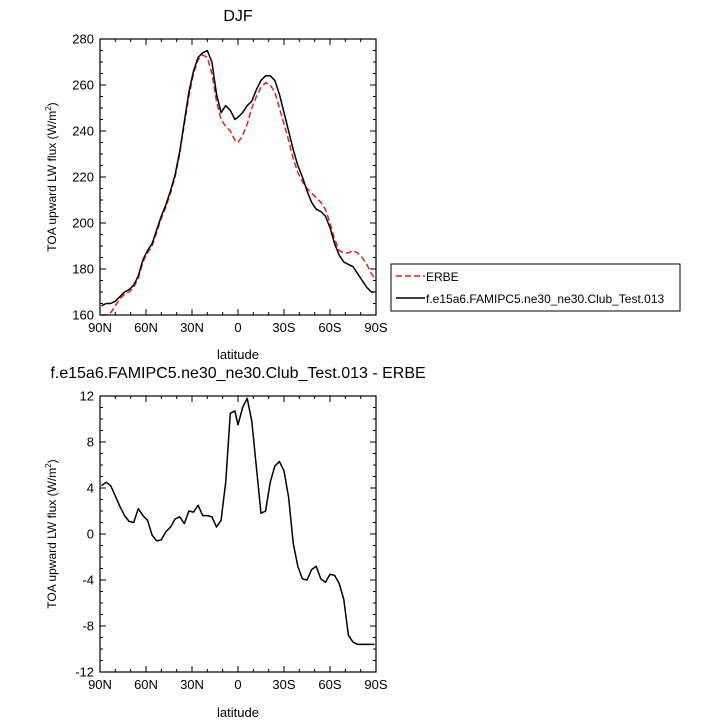 This screenshot has height=725, width=725. Describe the element at coordinates (283, 684) in the screenshot. I see `bottom-panel-x-tick-label: 30S` at that location.